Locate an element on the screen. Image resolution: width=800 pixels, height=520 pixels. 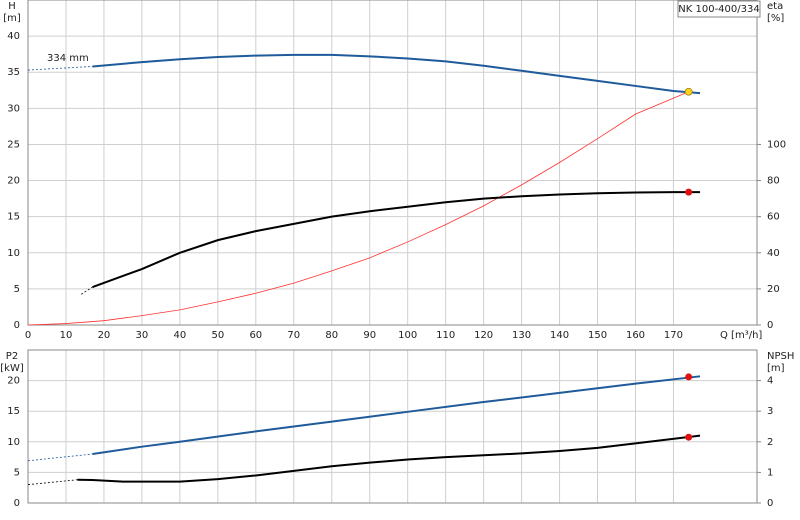
y2-tick-label: 60 is located at coordinates (773, 217).